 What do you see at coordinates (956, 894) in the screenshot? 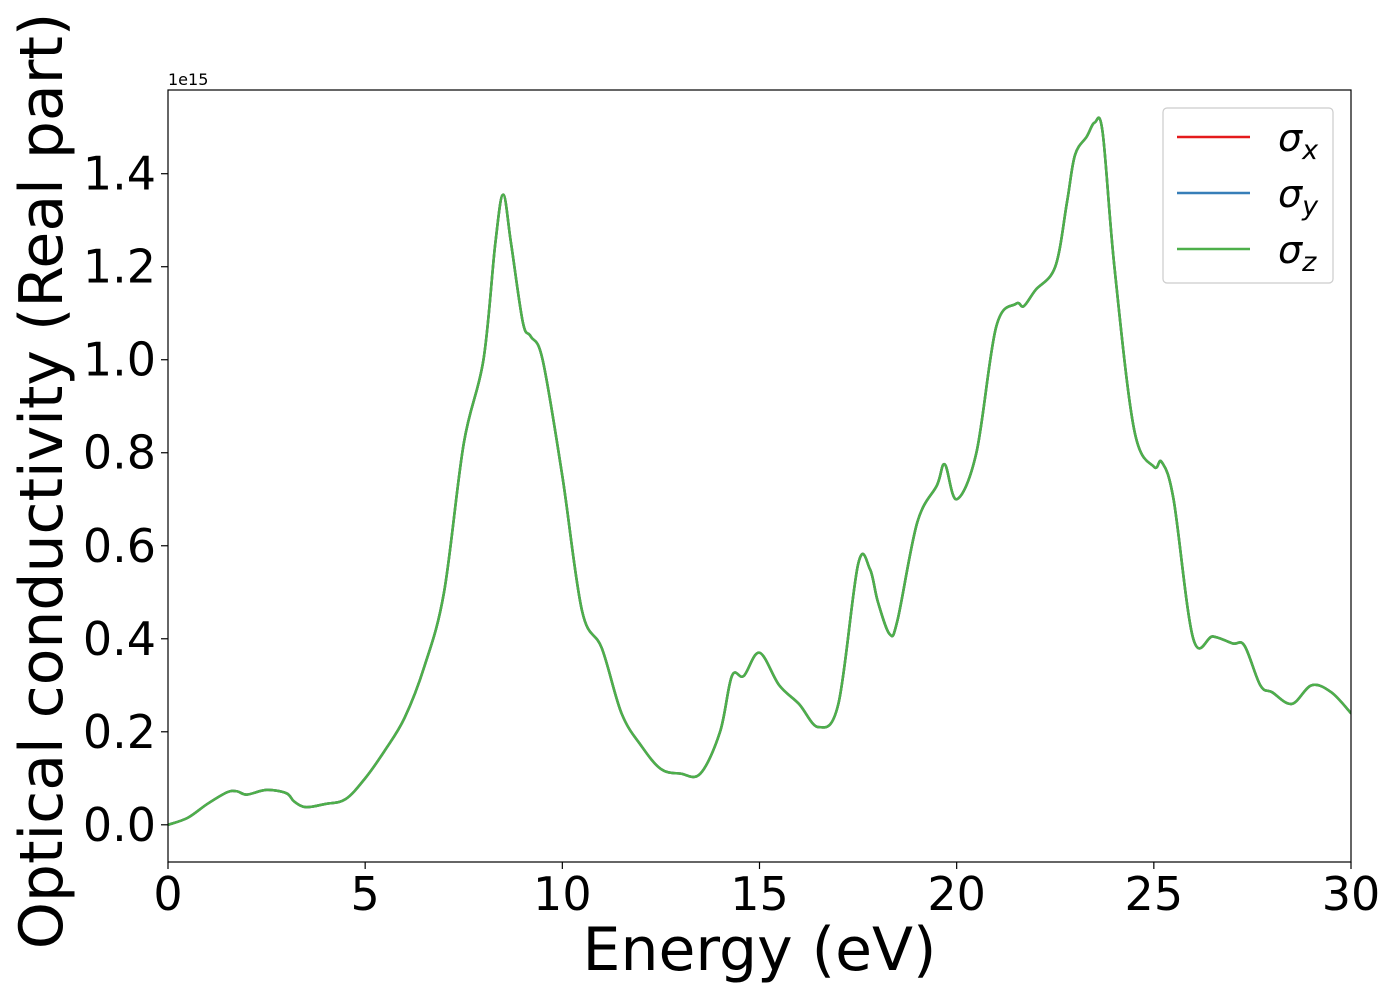
I see `x-tick-label: 20` at bounding box center [956, 894].